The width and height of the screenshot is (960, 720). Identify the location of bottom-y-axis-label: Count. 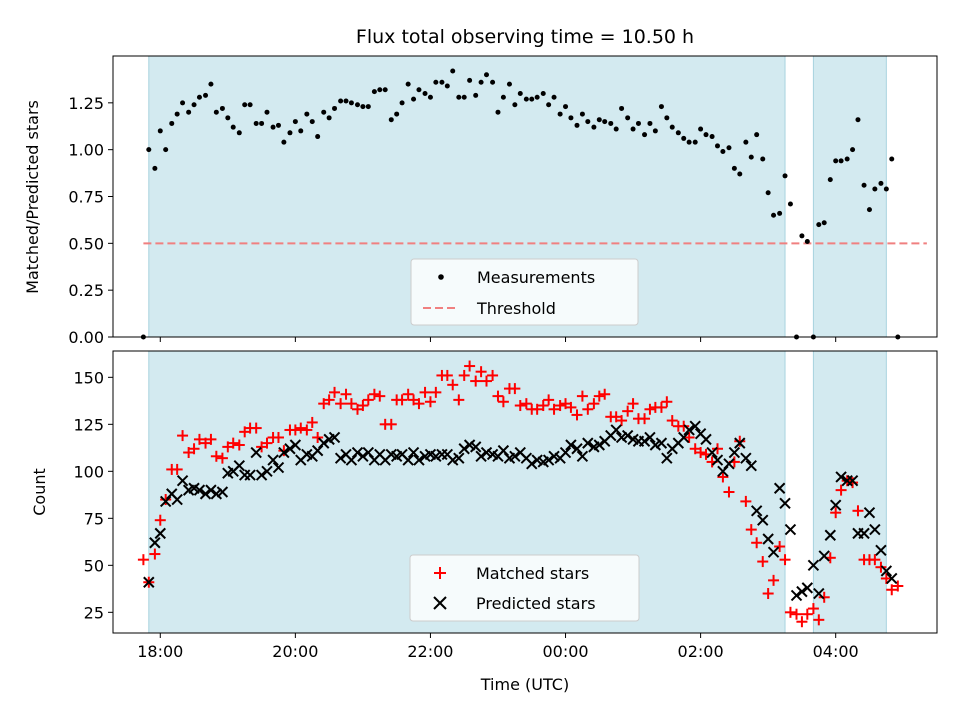
(39, 492).